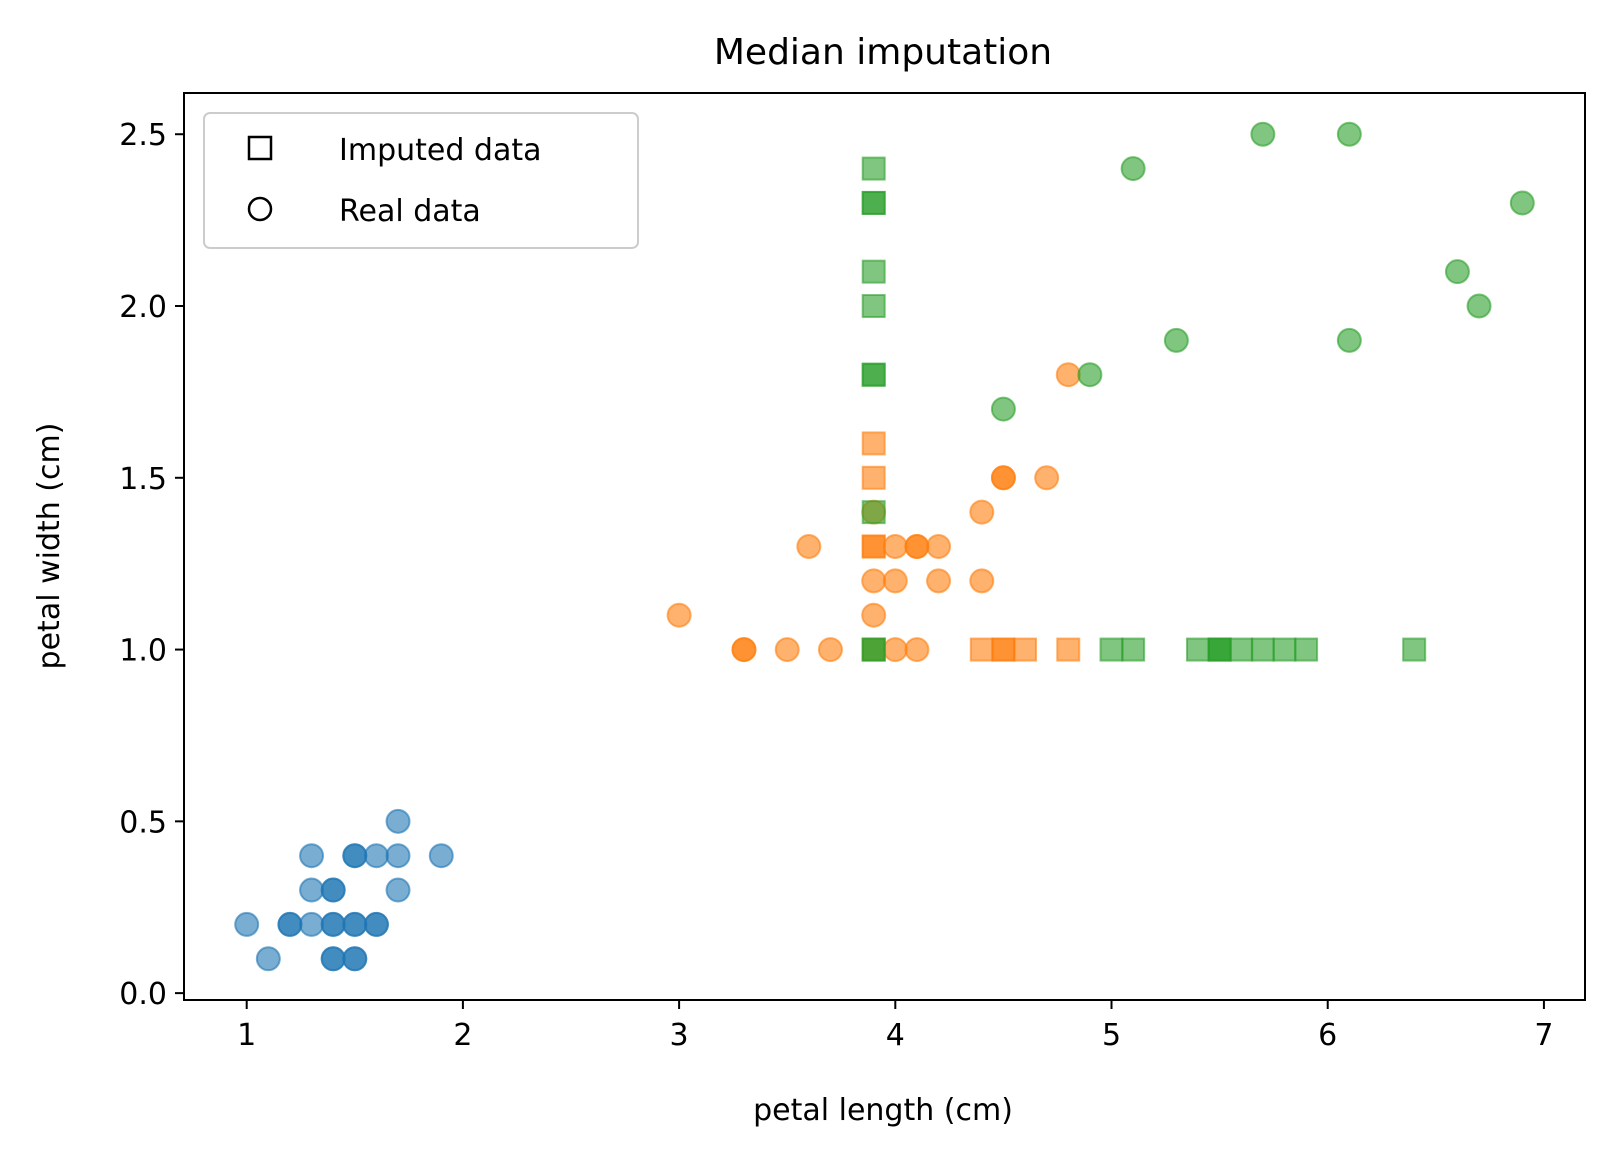 Image resolution: width=1607 pixels, height=1154 pixels. I want to click on x-tick-label: 6, so click(1327, 1035).